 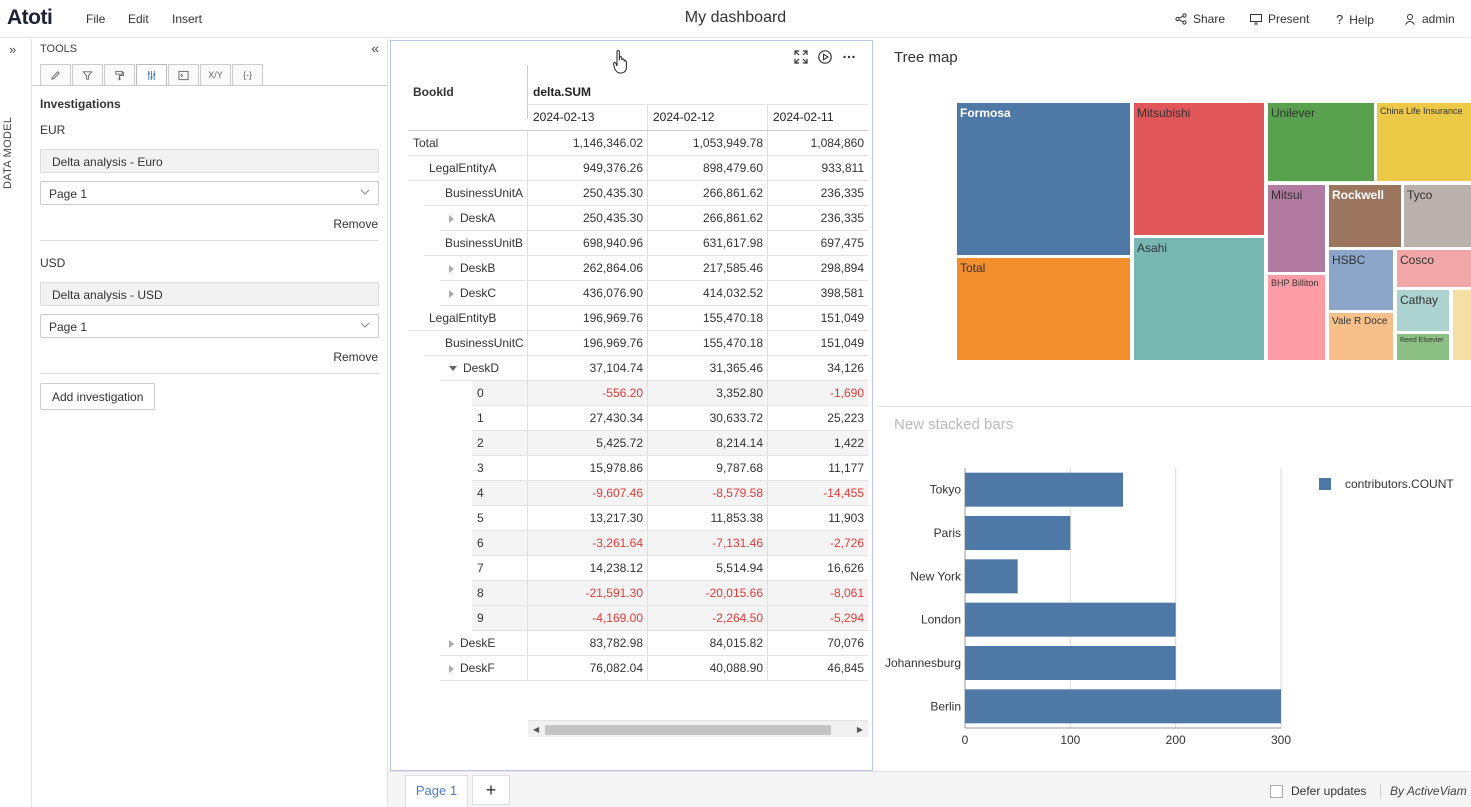 I want to click on page-select-eur: Page 1, so click(x=209, y=193).